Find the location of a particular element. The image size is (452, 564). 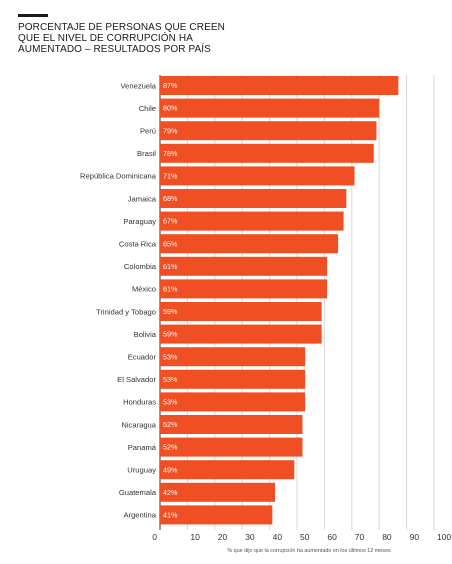

category-label: Uruguay is located at coordinates (141, 470).